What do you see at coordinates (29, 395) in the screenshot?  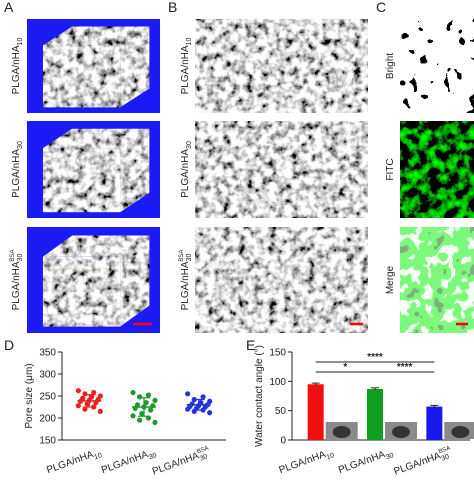 I see `y-axis-label: Pore size (μm)` at bounding box center [29, 395].